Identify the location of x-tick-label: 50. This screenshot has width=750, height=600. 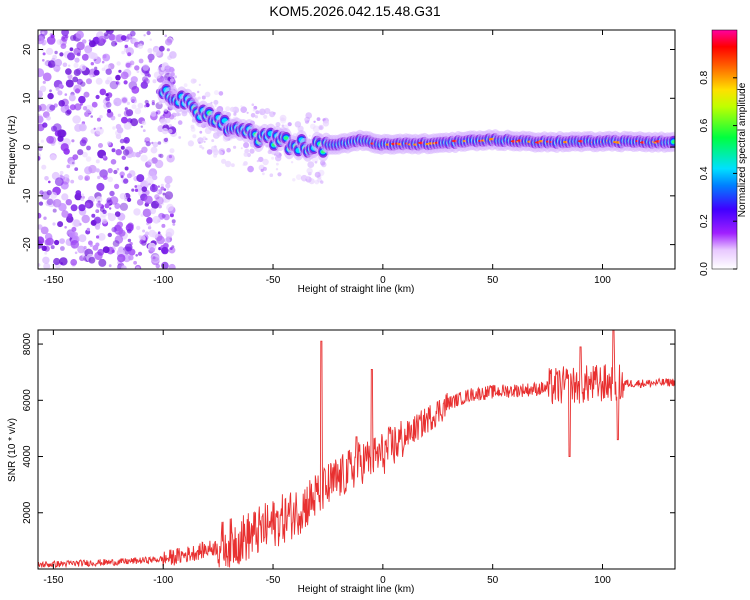
(493, 280).